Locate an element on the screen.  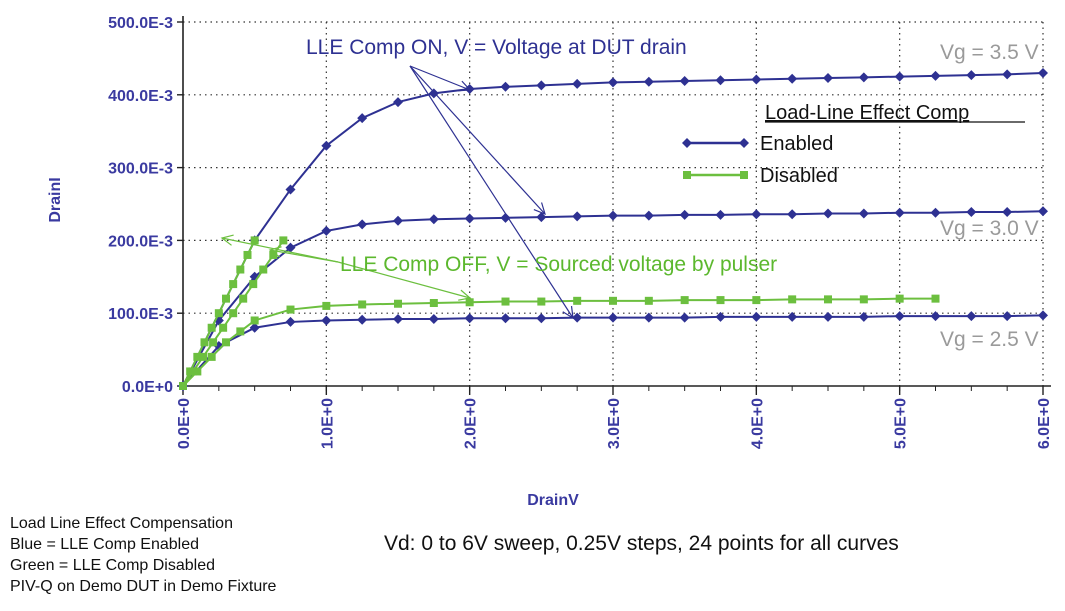
vg-label-3-5: Vg = 3.5 V is located at coordinates (989, 52).